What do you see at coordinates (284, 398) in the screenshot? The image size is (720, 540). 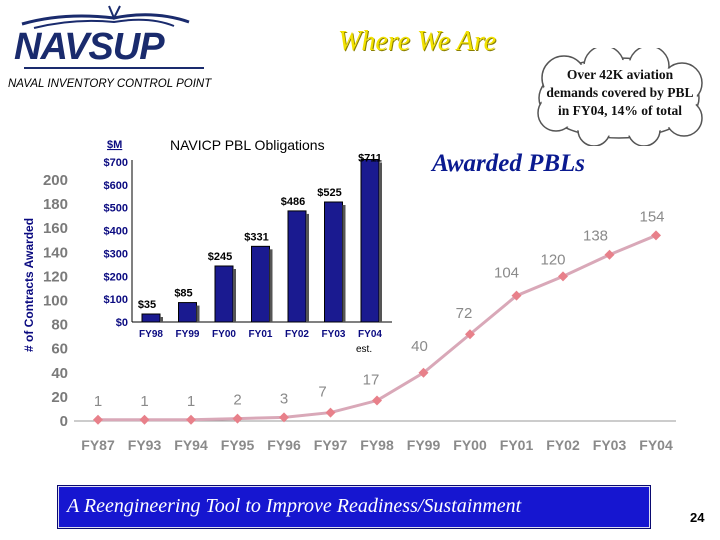 I see `line-data-label: 3` at bounding box center [284, 398].